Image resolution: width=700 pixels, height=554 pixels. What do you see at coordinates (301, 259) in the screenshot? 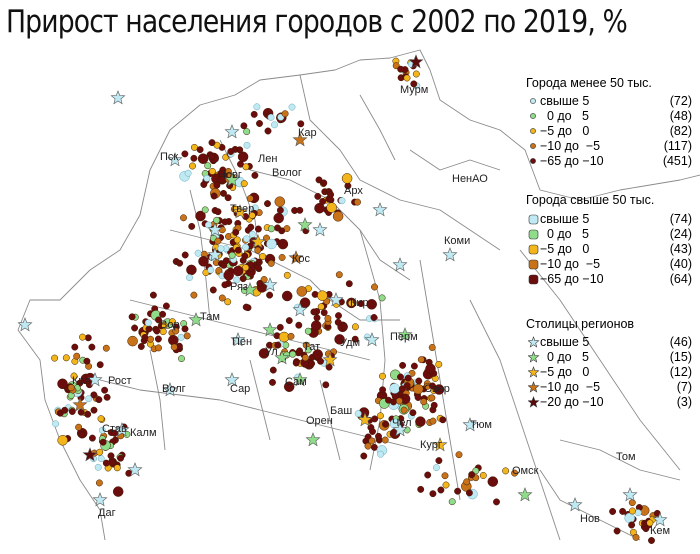
I see `region-label: Кос` at bounding box center [301, 259].